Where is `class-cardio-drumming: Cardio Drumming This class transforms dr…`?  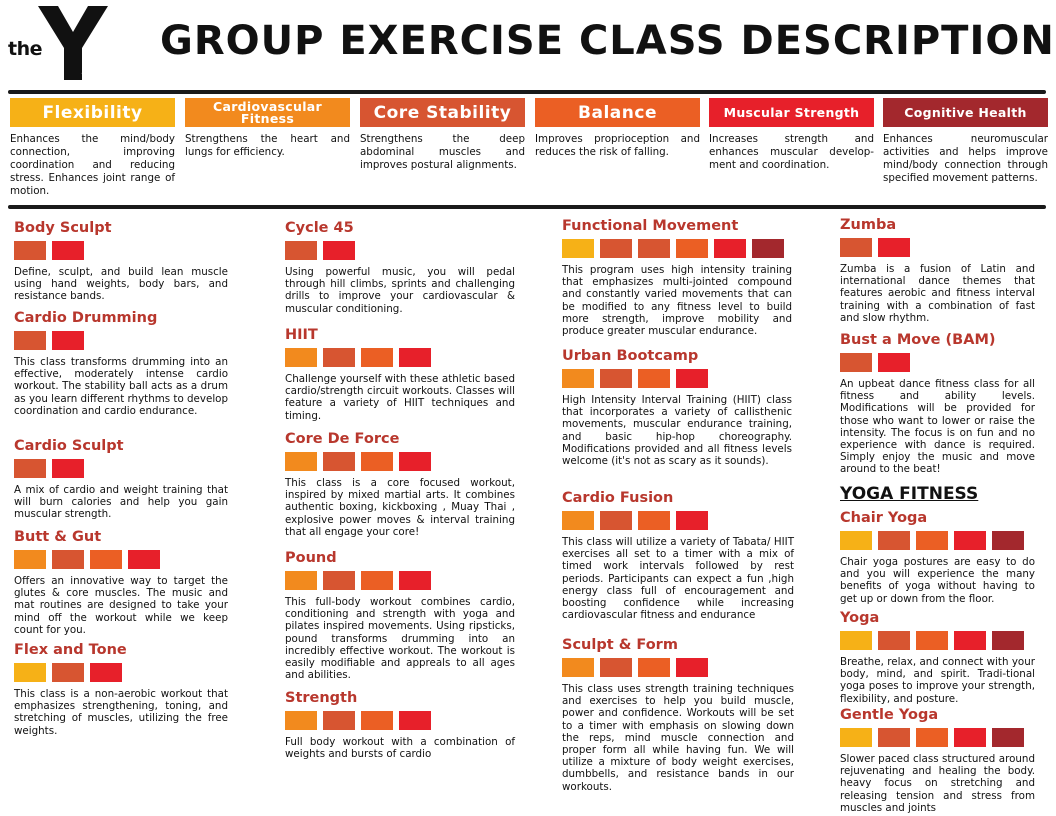 class-cardio-drumming: Cardio Drumming This class transforms dr… is located at coordinates (121, 363).